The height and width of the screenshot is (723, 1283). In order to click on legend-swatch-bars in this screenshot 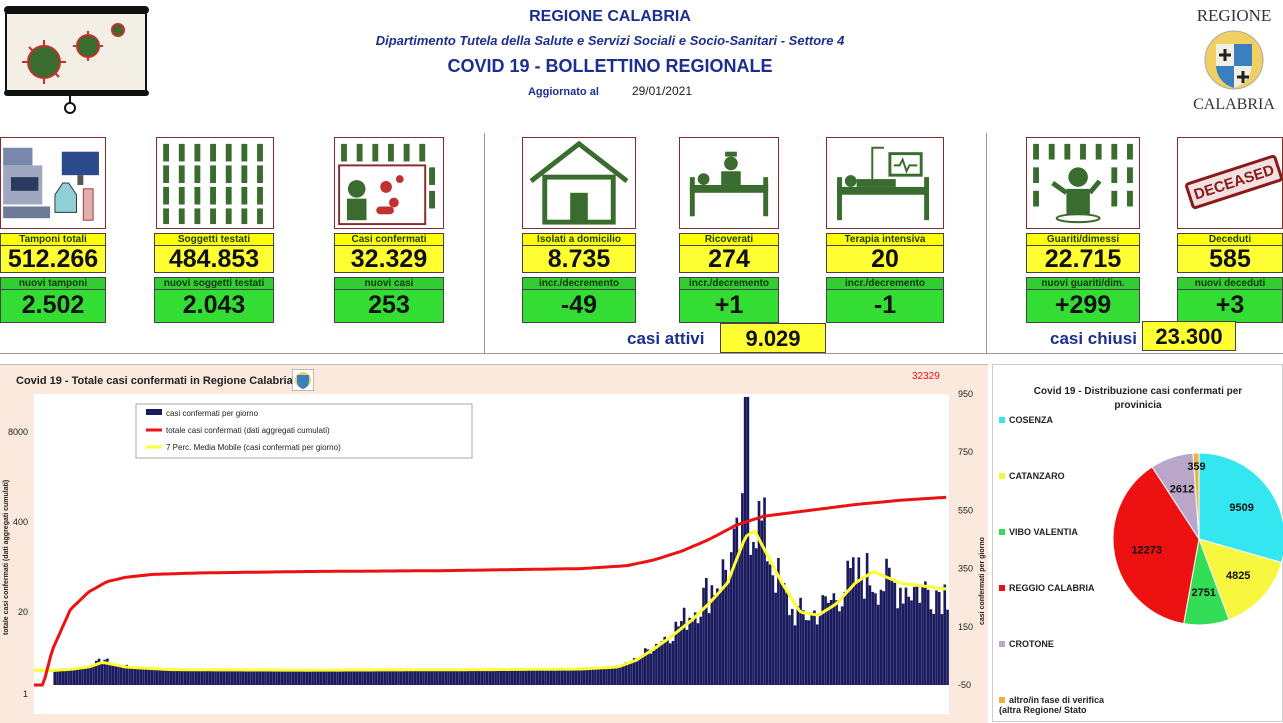, I will do `click(154, 412)`.